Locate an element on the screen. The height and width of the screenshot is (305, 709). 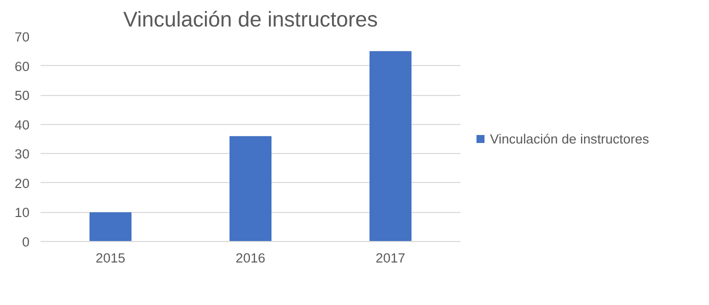
y-tick-label: 40 is located at coordinates (22, 124).